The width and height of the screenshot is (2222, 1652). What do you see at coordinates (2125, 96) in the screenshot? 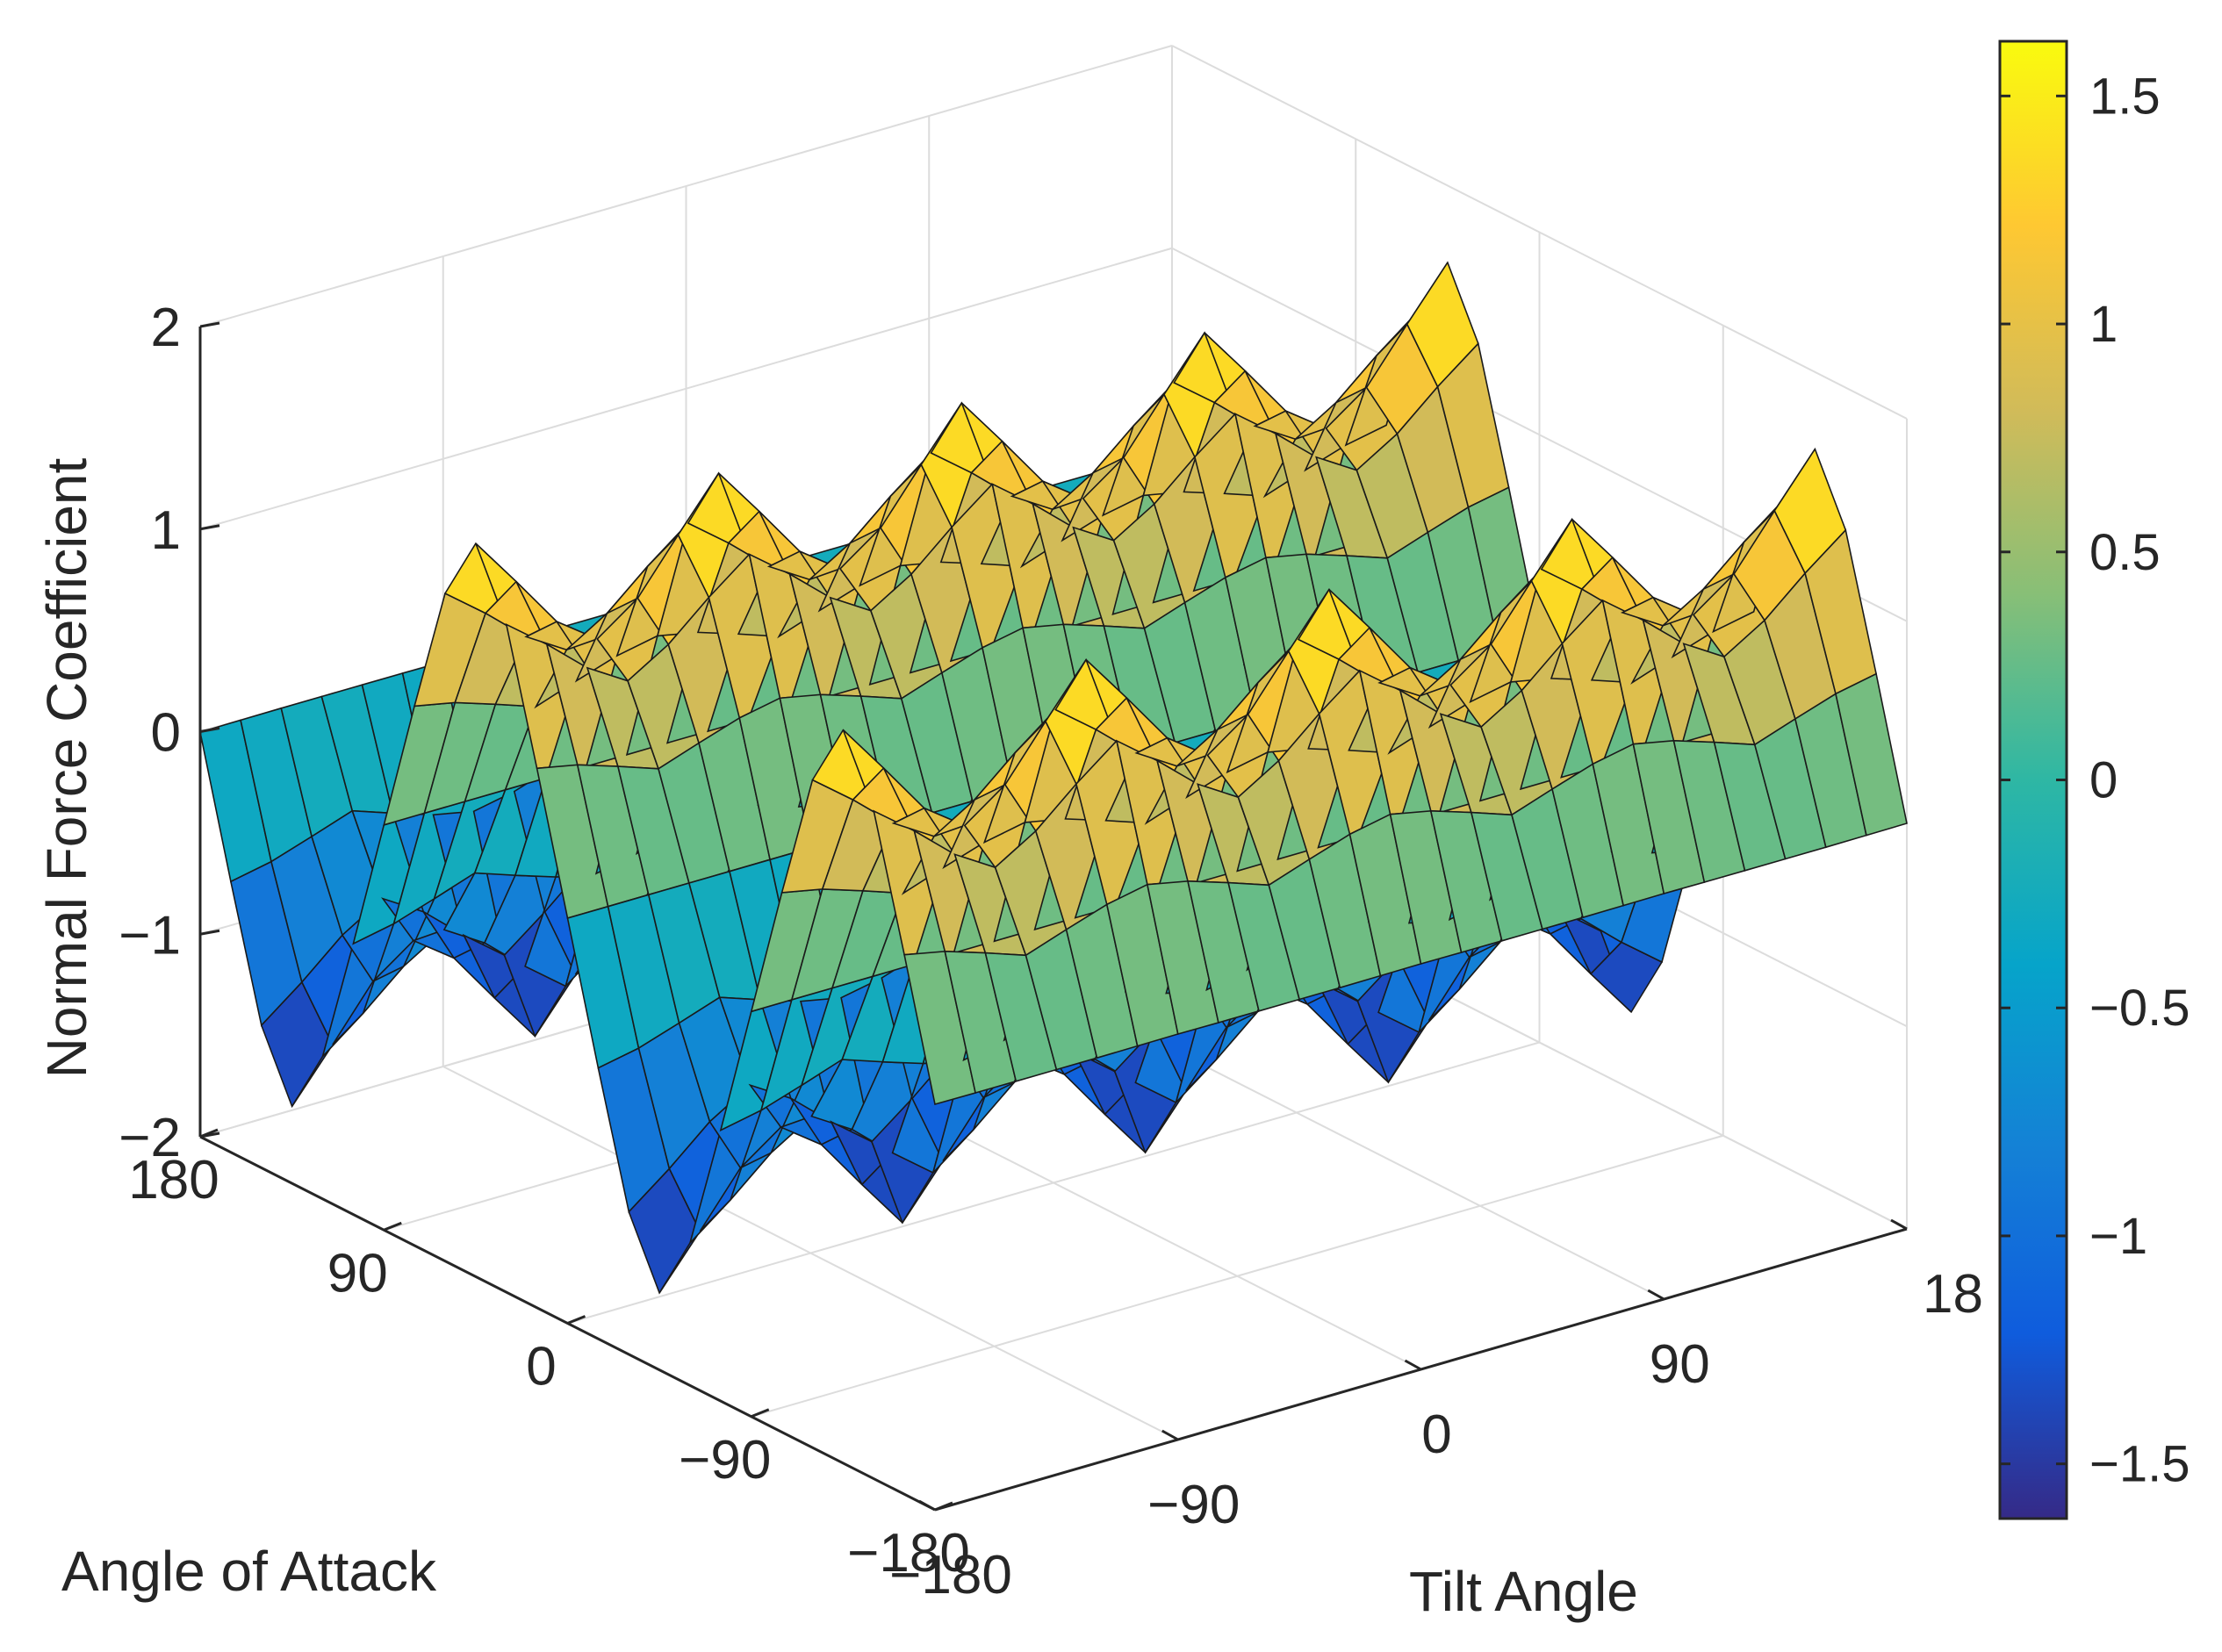
I see `colorbar-tick-label: 1.5` at bounding box center [2125, 96].